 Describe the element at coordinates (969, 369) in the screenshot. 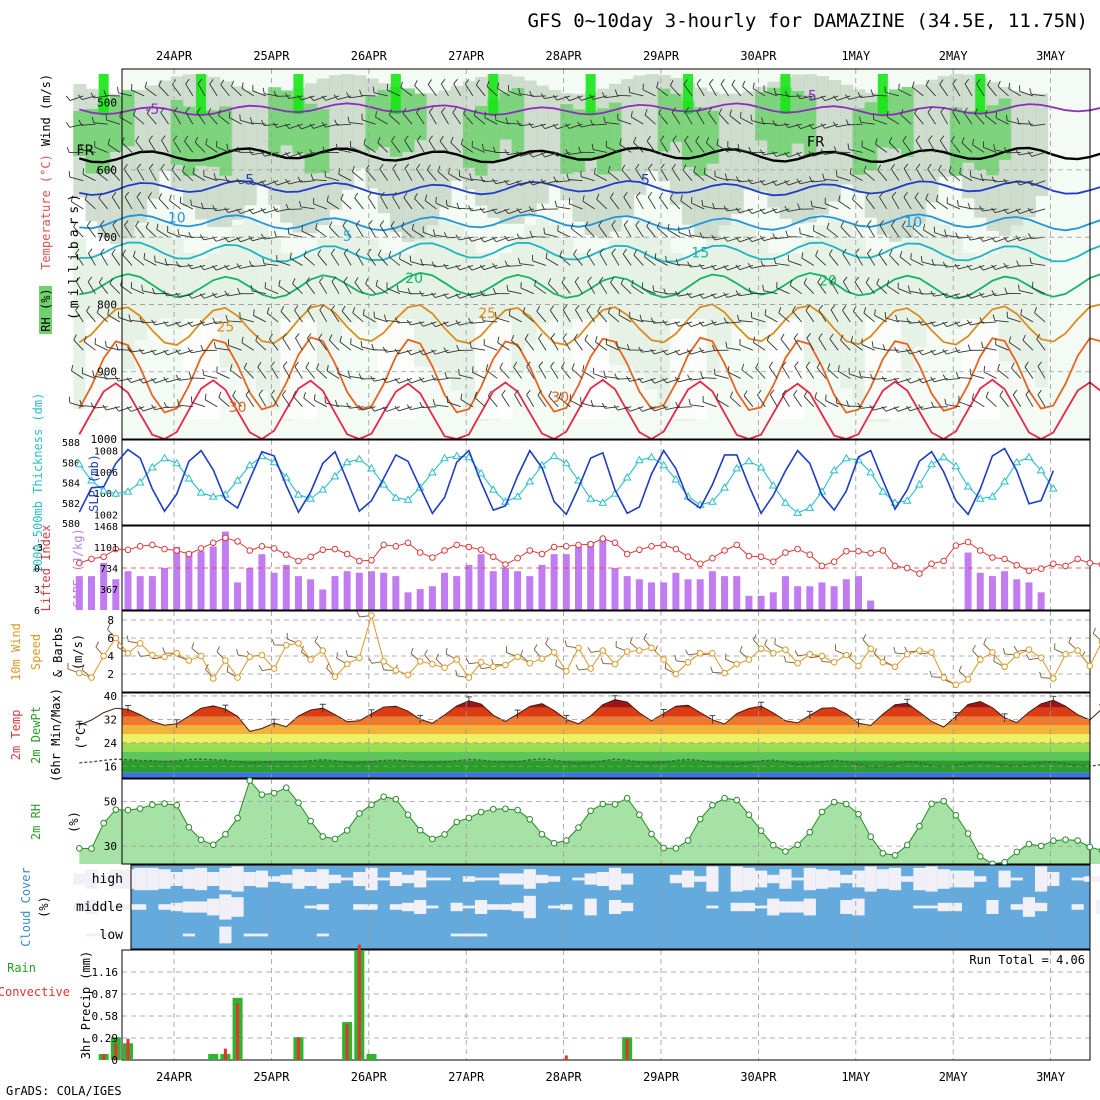

I see `rh-dry-region` at that location.